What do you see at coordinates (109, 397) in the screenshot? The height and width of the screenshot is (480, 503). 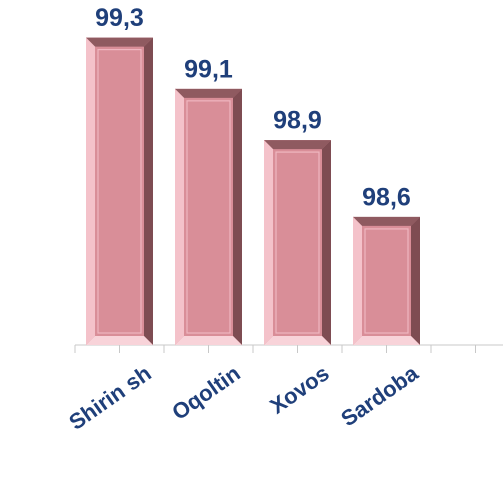 I see `x-tick-label: Shirin sh` at bounding box center [109, 397].